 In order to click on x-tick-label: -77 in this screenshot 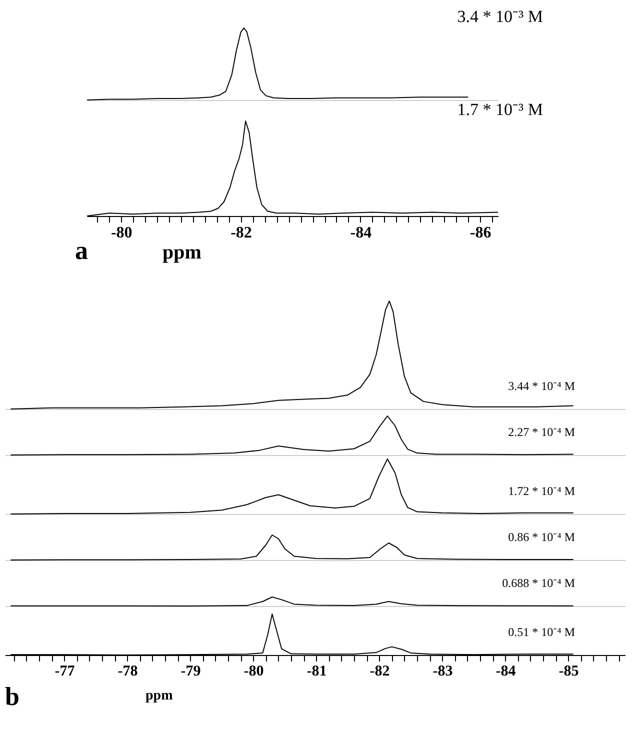, I will do `click(65, 672)`.